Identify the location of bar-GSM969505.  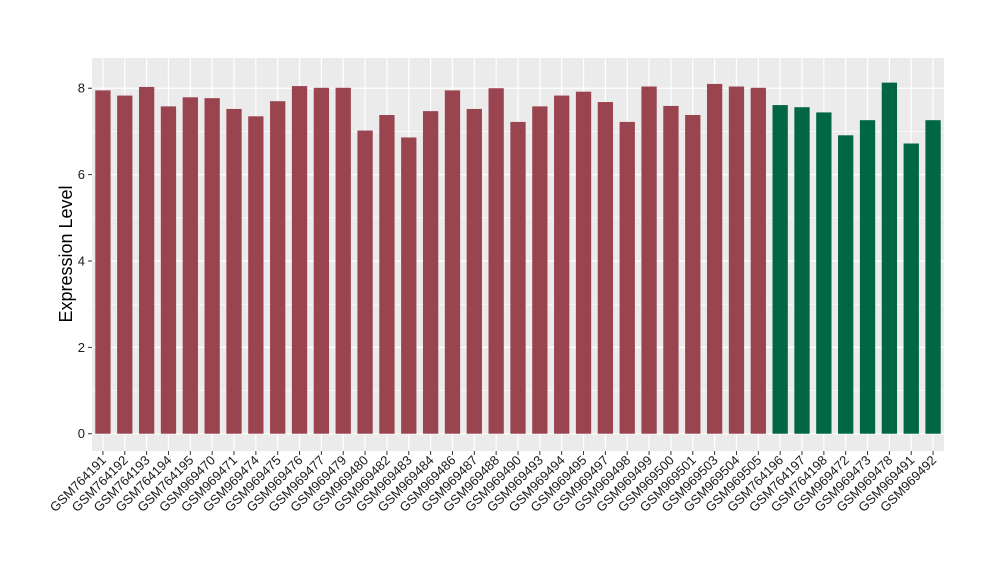
(758, 260).